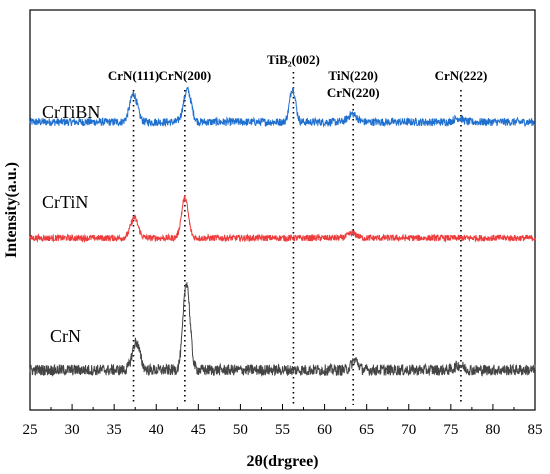 The image size is (550, 474). Describe the element at coordinates (492, 430) in the screenshot. I see `x-tick-label: 80` at that location.